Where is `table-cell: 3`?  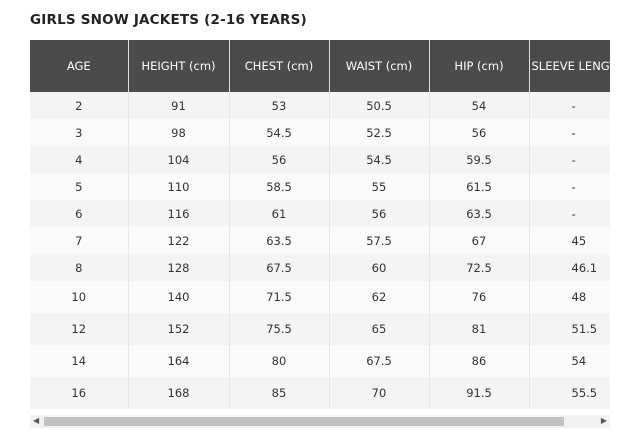
table-cell: 3 is located at coordinates (79, 132).